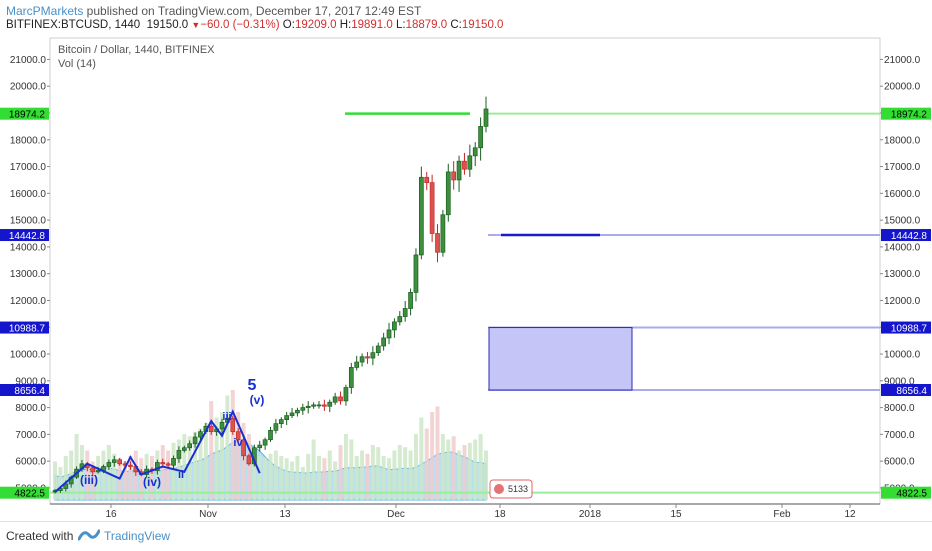 The width and height of the screenshot is (932, 551). Describe the element at coordinates (899, 408) in the screenshot. I see `y-tick-label-right: 8000.0` at that location.